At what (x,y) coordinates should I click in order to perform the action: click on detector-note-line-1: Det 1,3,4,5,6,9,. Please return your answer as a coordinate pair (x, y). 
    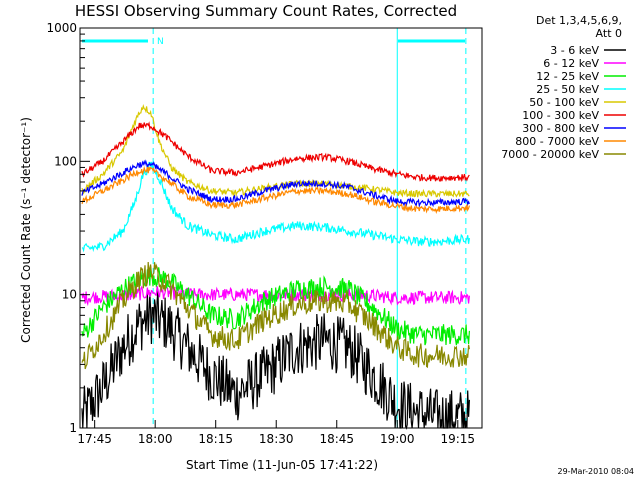
    Looking at the image, I should click on (579, 20).